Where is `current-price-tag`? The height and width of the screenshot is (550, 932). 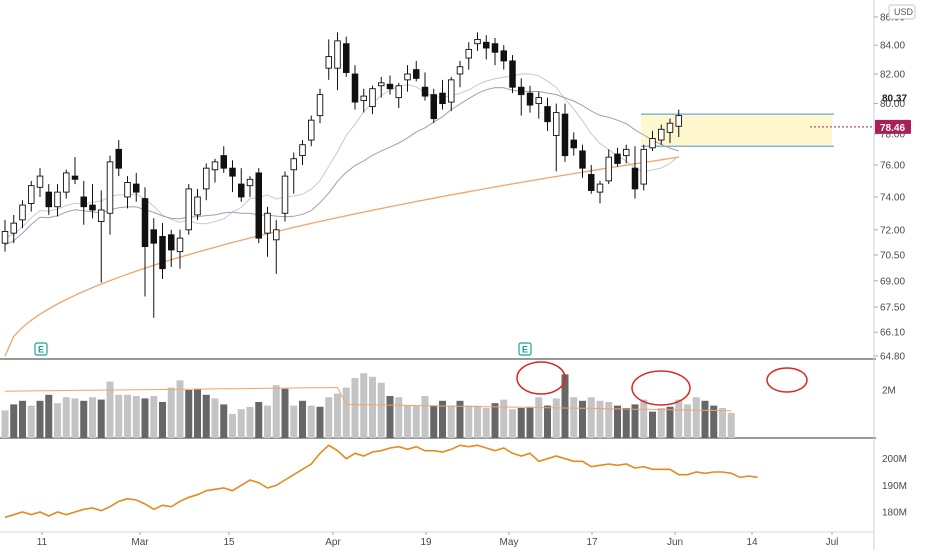 current-price-tag is located at coordinates (893, 126).